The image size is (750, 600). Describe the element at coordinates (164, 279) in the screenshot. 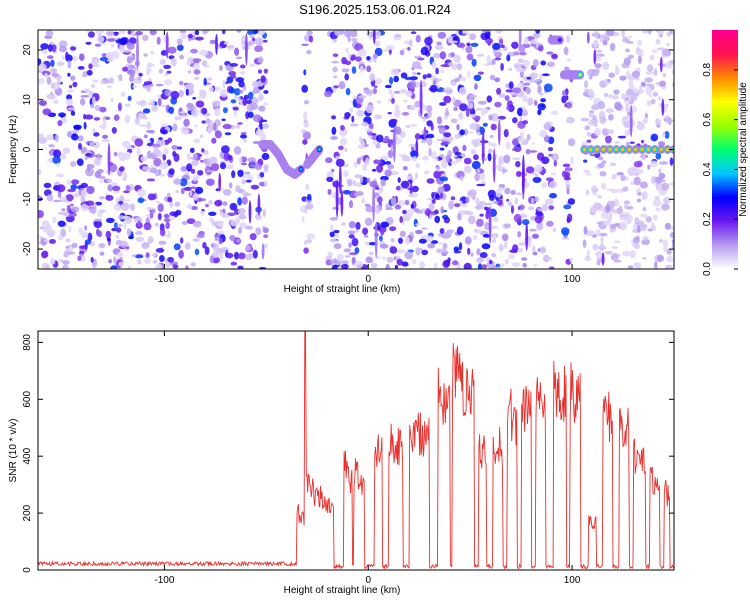

I see `x-tick-label: -100` at that location.